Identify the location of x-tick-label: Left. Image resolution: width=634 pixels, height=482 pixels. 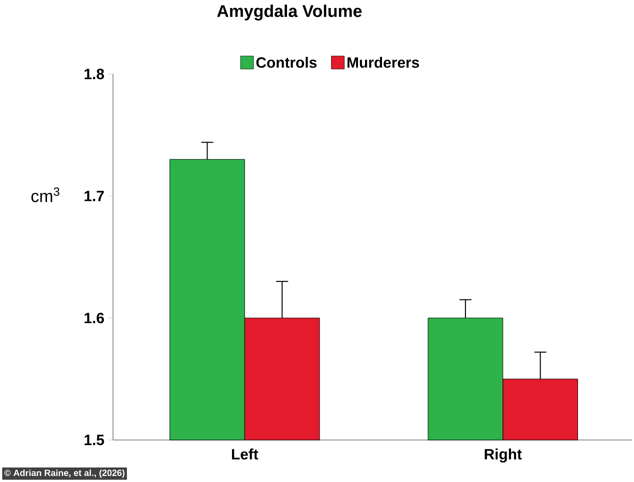
(245, 454).